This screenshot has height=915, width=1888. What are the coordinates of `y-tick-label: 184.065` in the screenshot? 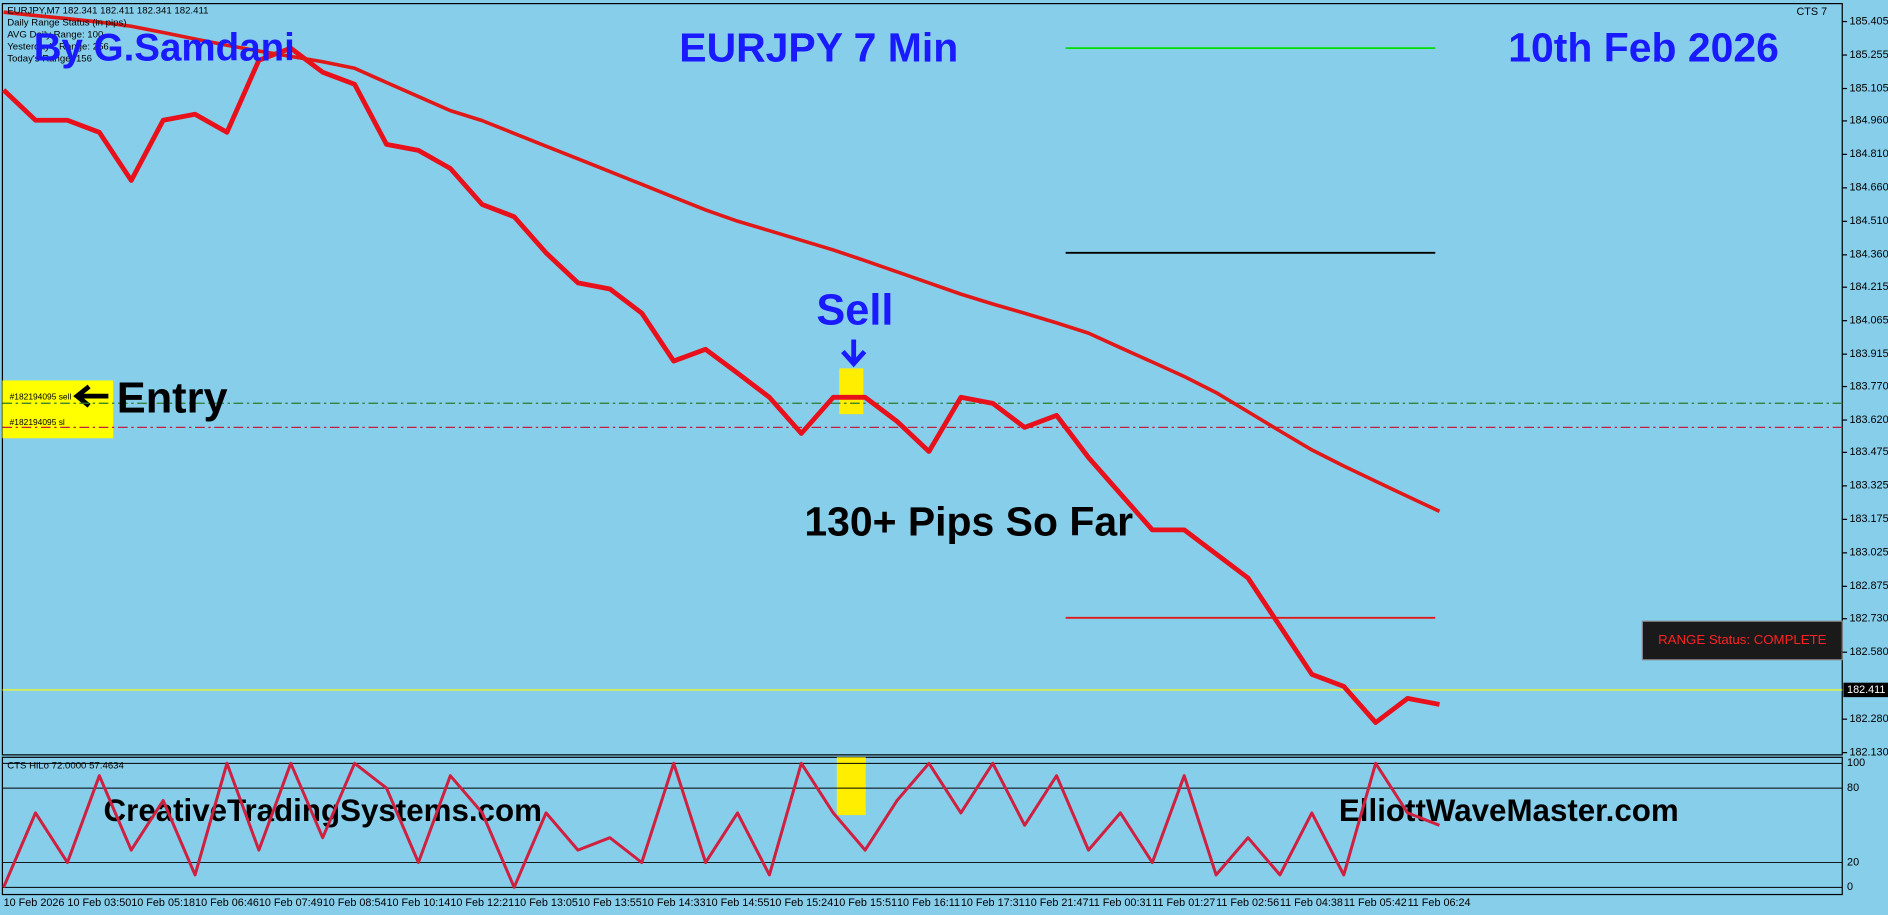 It's located at (1868, 321).